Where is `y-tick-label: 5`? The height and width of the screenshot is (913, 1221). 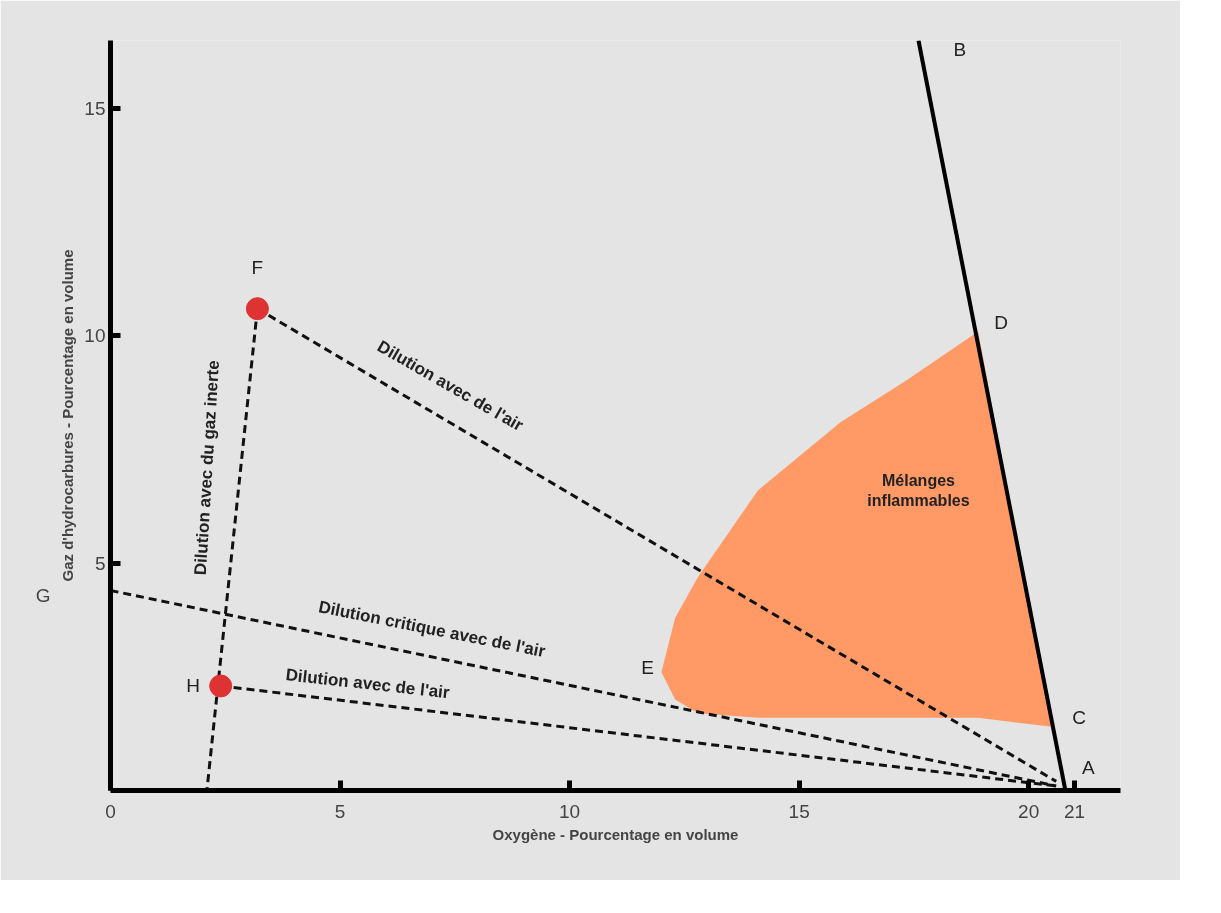
y-tick-label: 5 is located at coordinates (100, 563).